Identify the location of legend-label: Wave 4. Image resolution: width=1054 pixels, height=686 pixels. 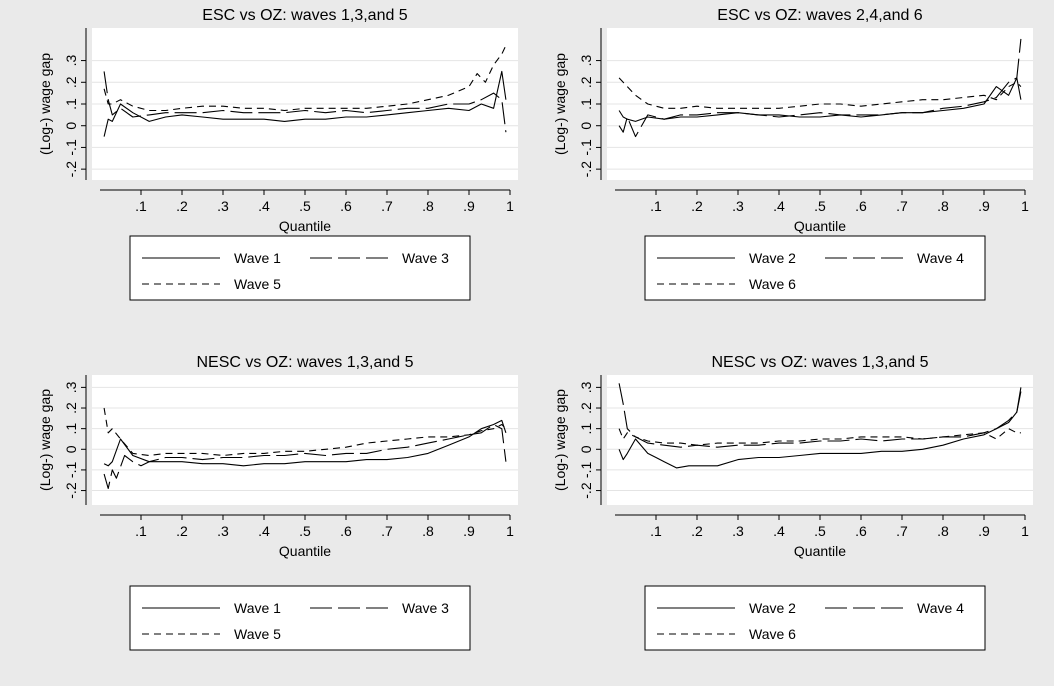
(940, 608).